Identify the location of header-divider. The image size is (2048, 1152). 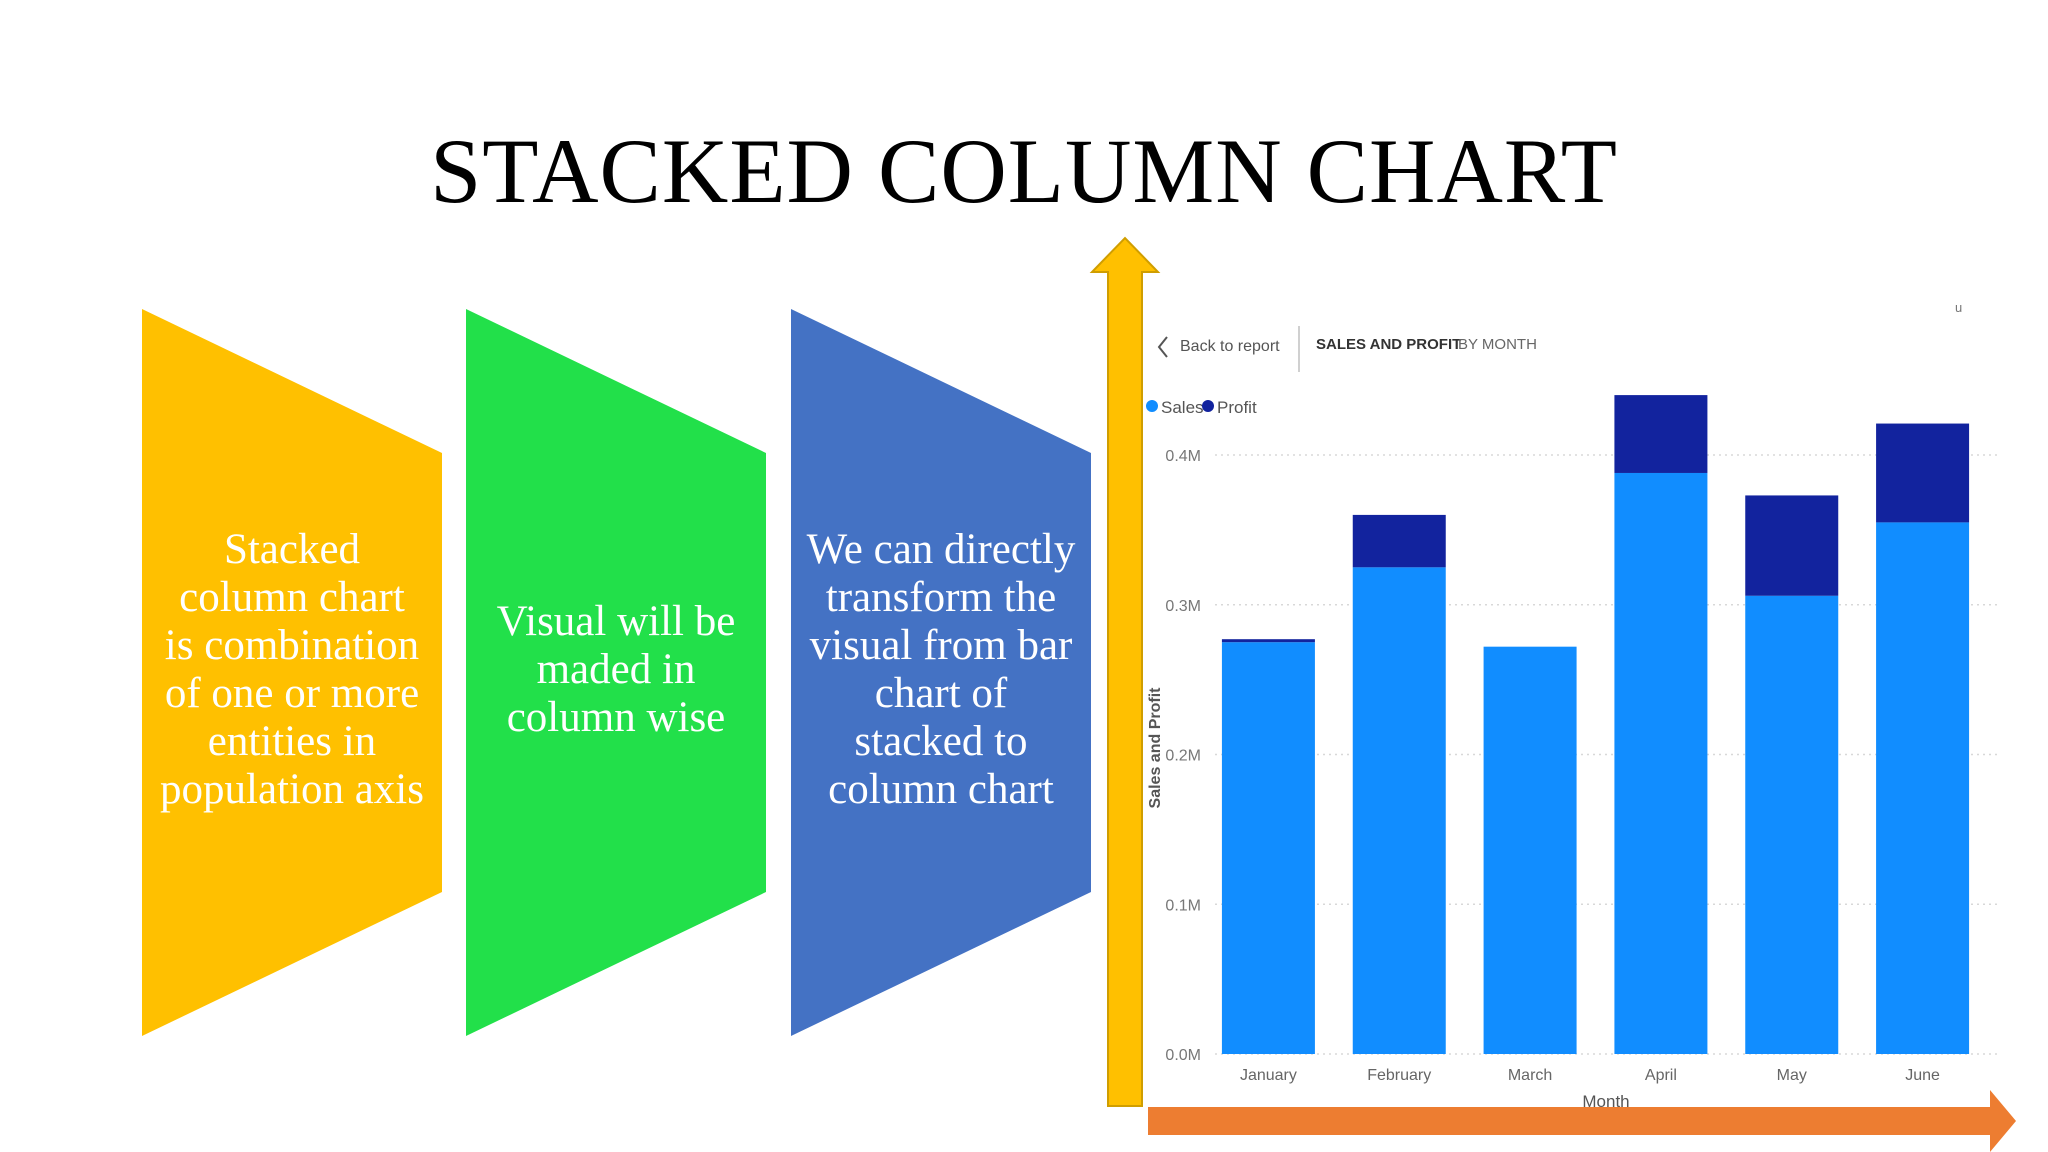
(1299, 349).